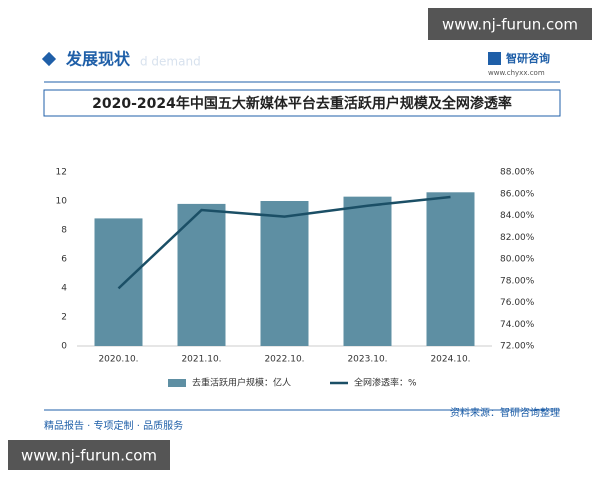 The width and height of the screenshot is (600, 480). Describe the element at coordinates (528, 58) in the screenshot. I see `logo: 智研咨询` at that location.